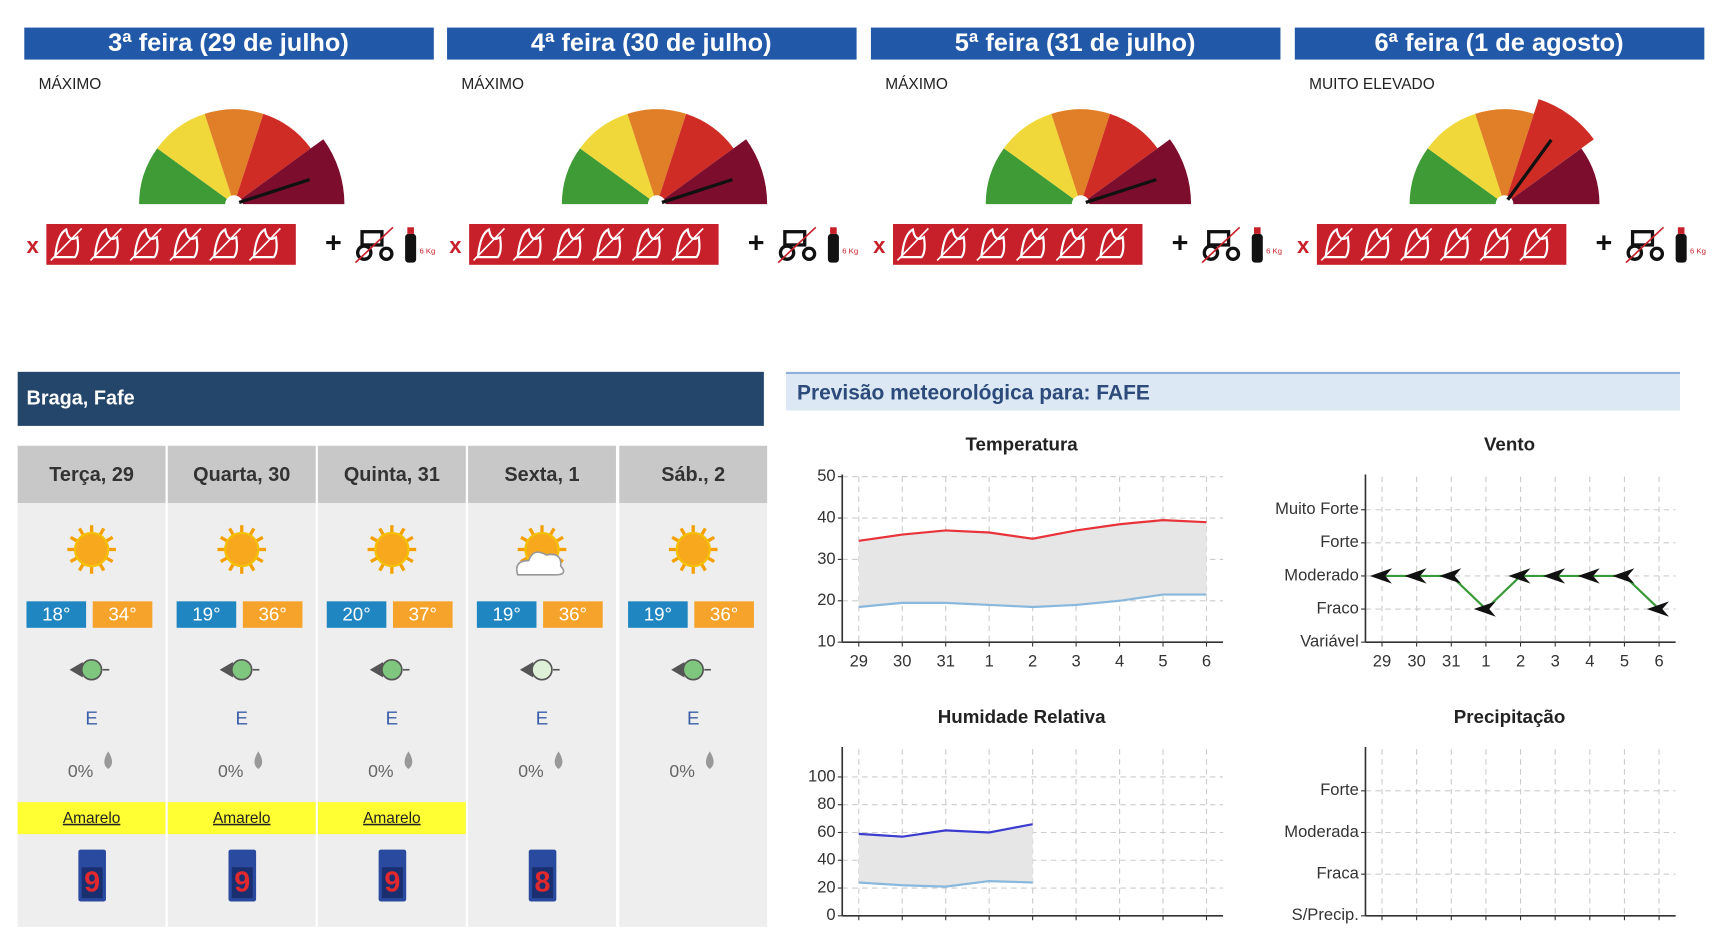 This screenshot has height=950, width=1722. Describe the element at coordinates (1339, 541) in the screenshot. I see `y-tick-label: Forte` at that location.